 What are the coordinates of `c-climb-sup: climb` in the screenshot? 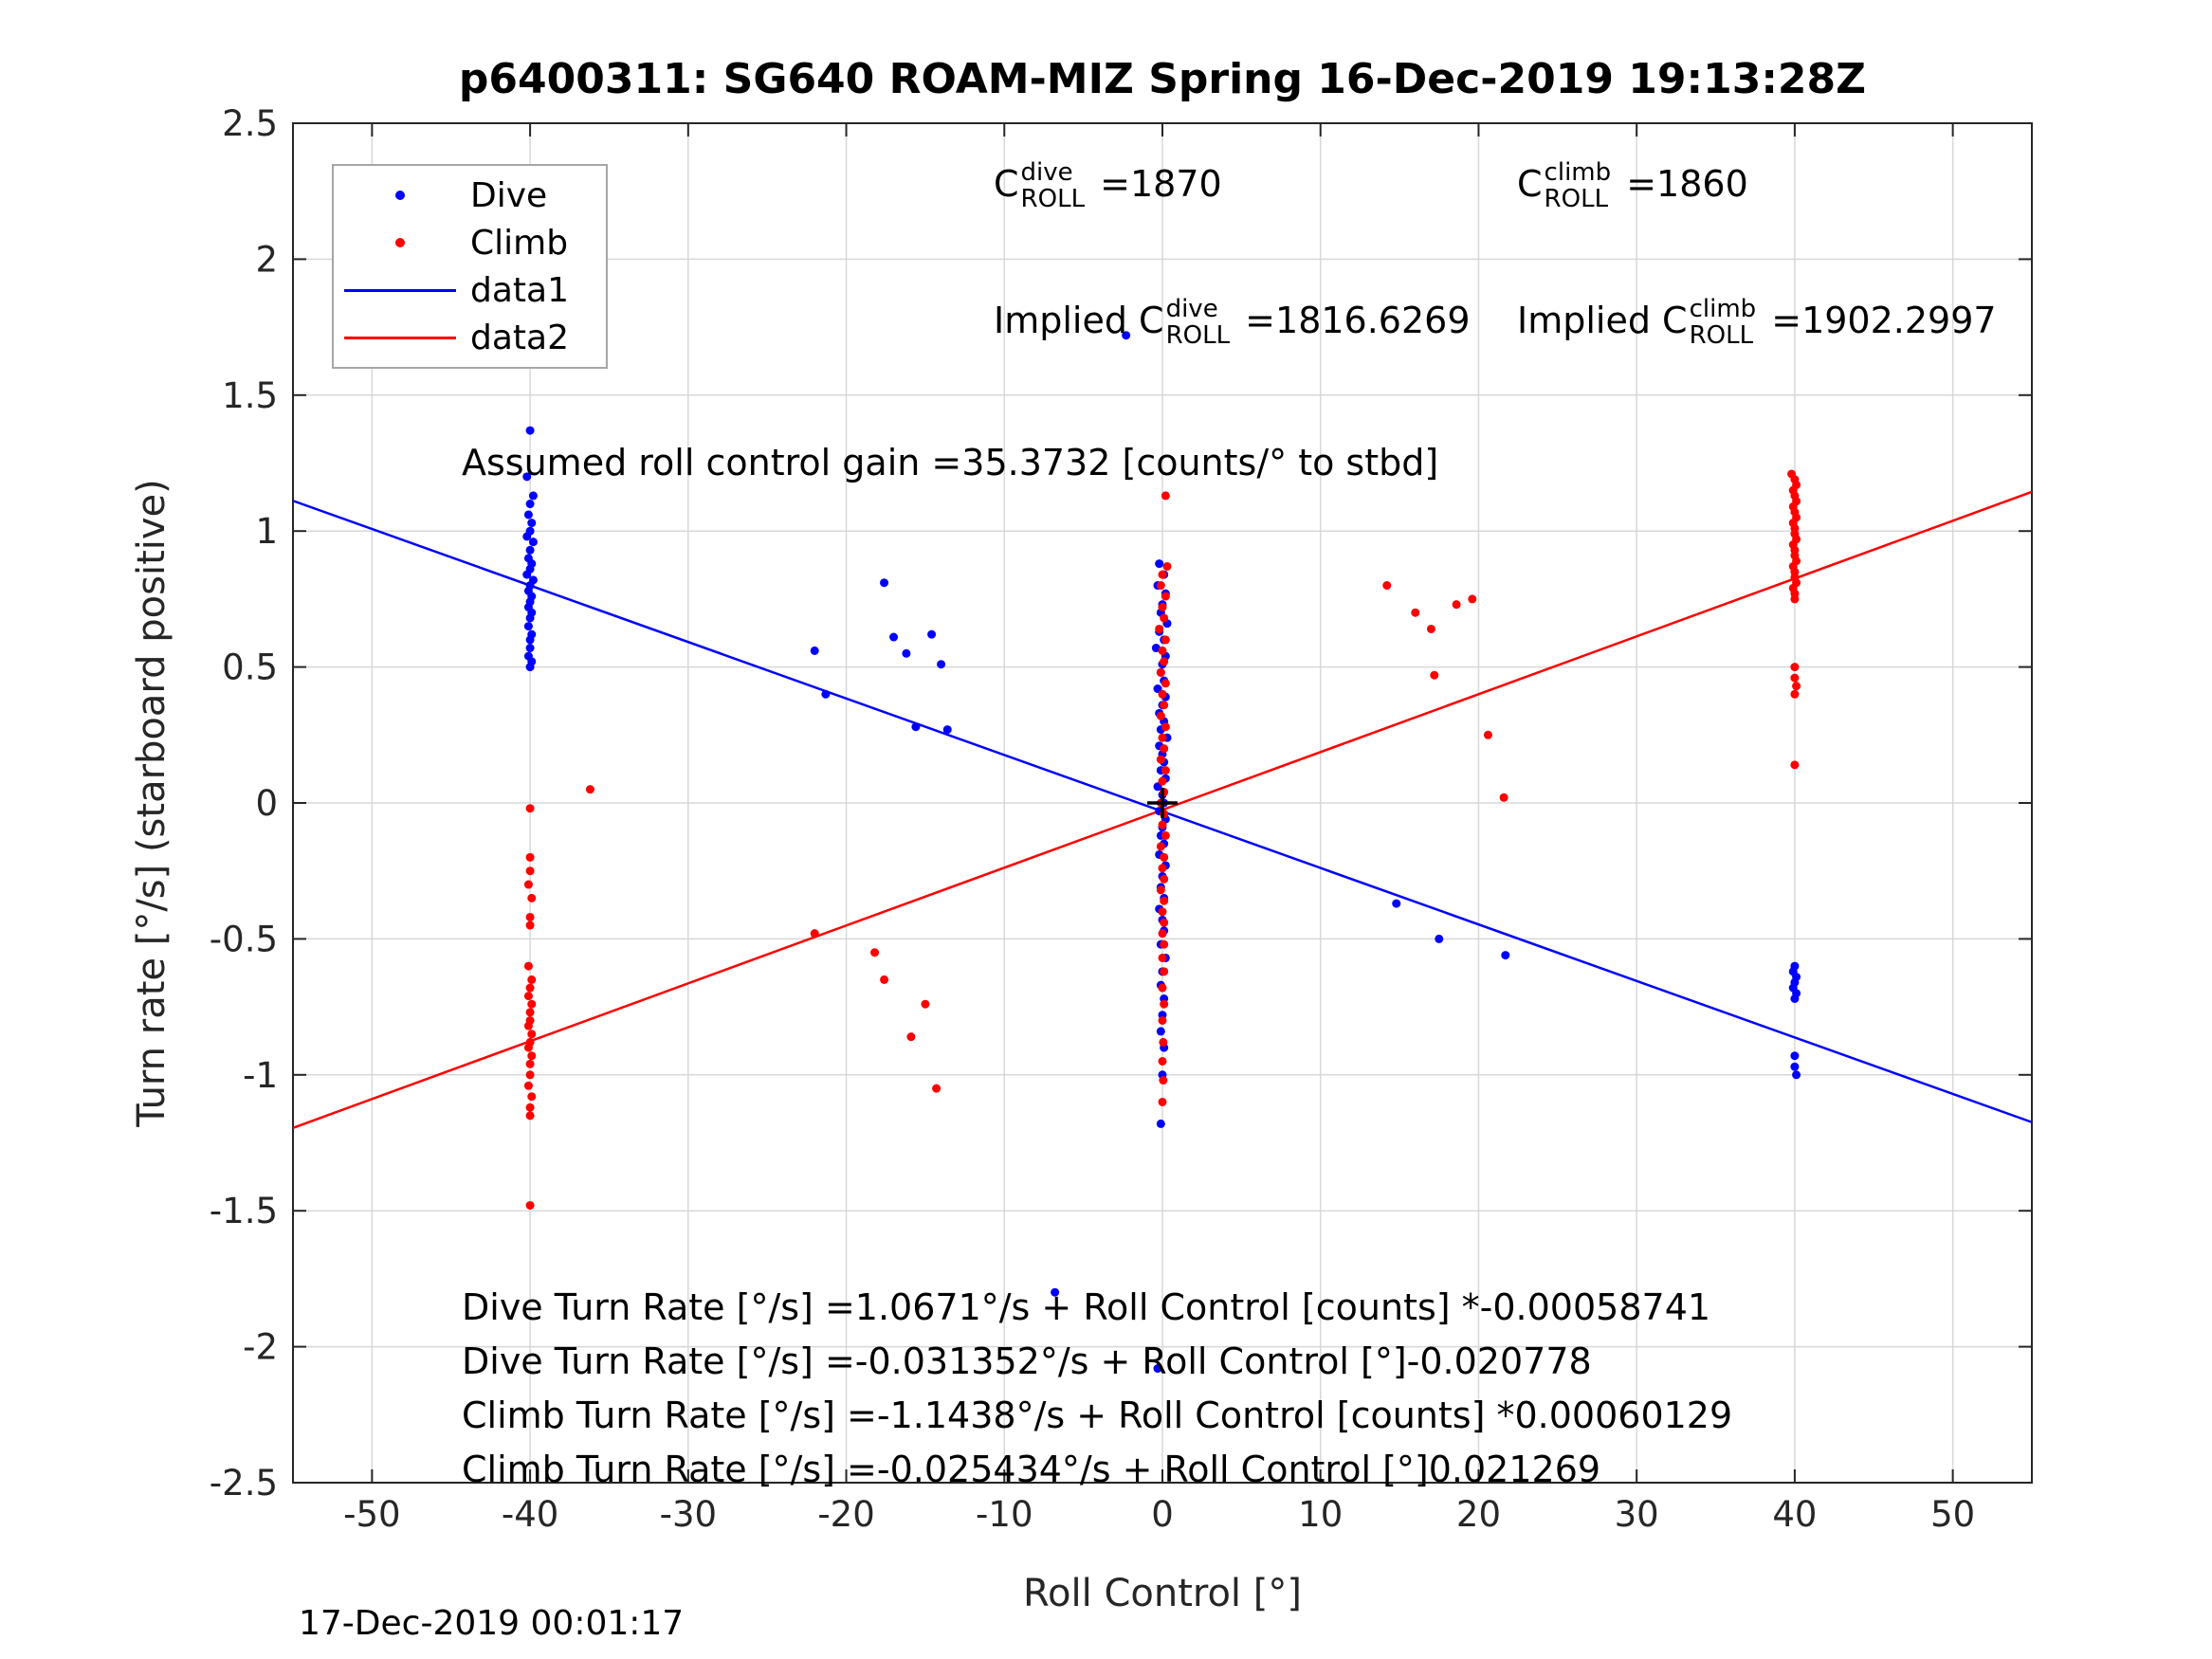 It's located at (1578, 172).